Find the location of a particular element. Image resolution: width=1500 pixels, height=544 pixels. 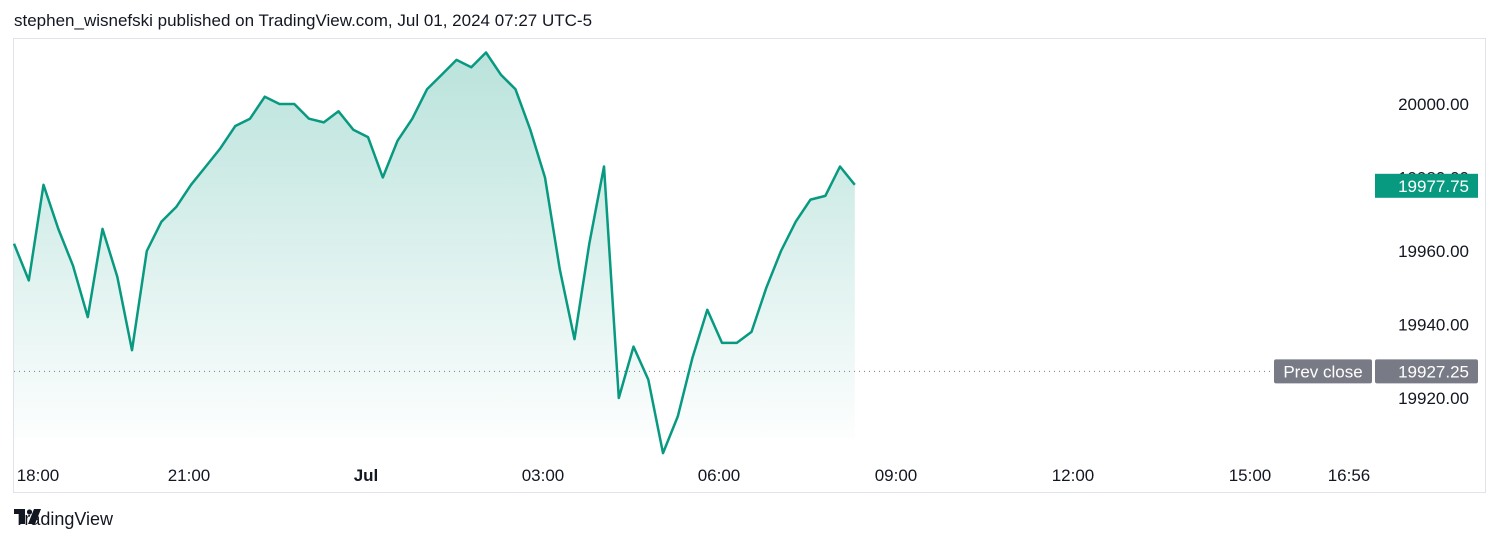

x-tick-label: 18:00 is located at coordinates (38, 475).